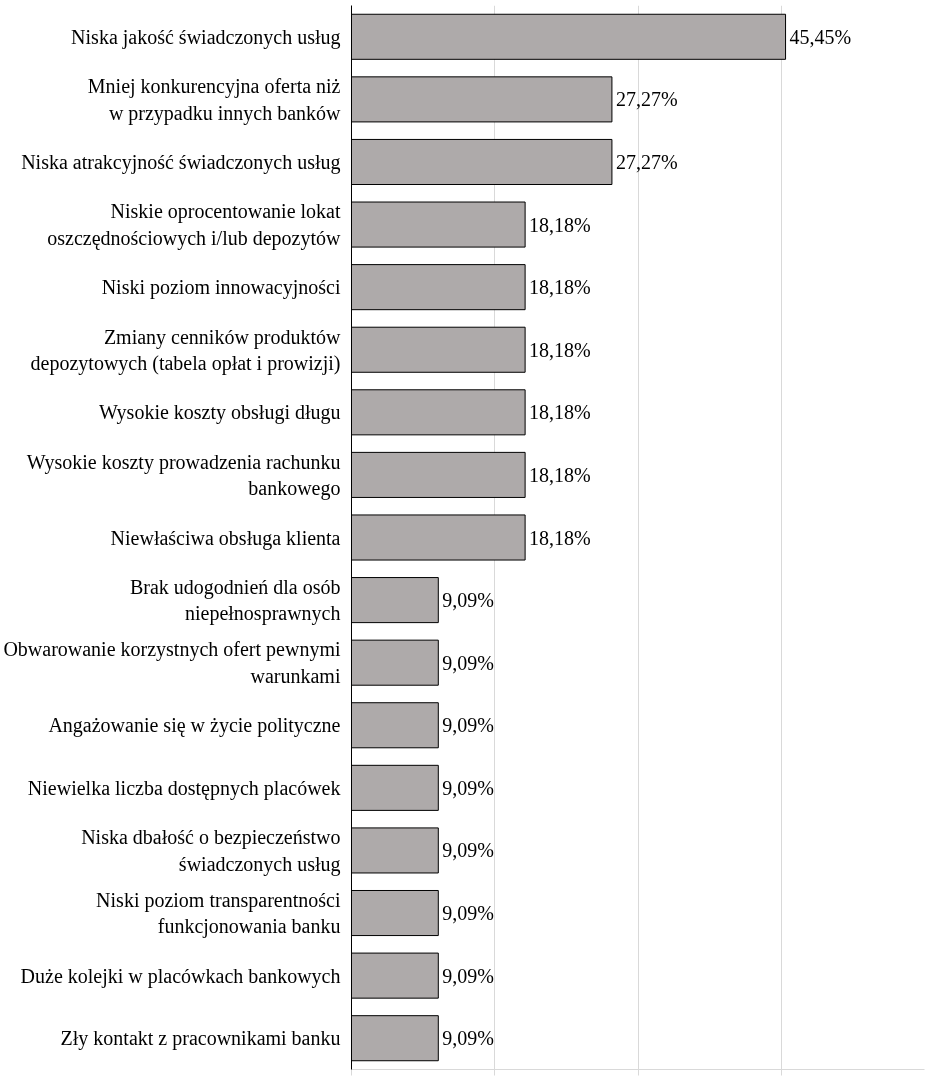  Describe the element at coordinates (172, 662) in the screenshot. I see `y-tick-label: Obwarowanie korzystnych ofert pewnymi warunkami` at that location.